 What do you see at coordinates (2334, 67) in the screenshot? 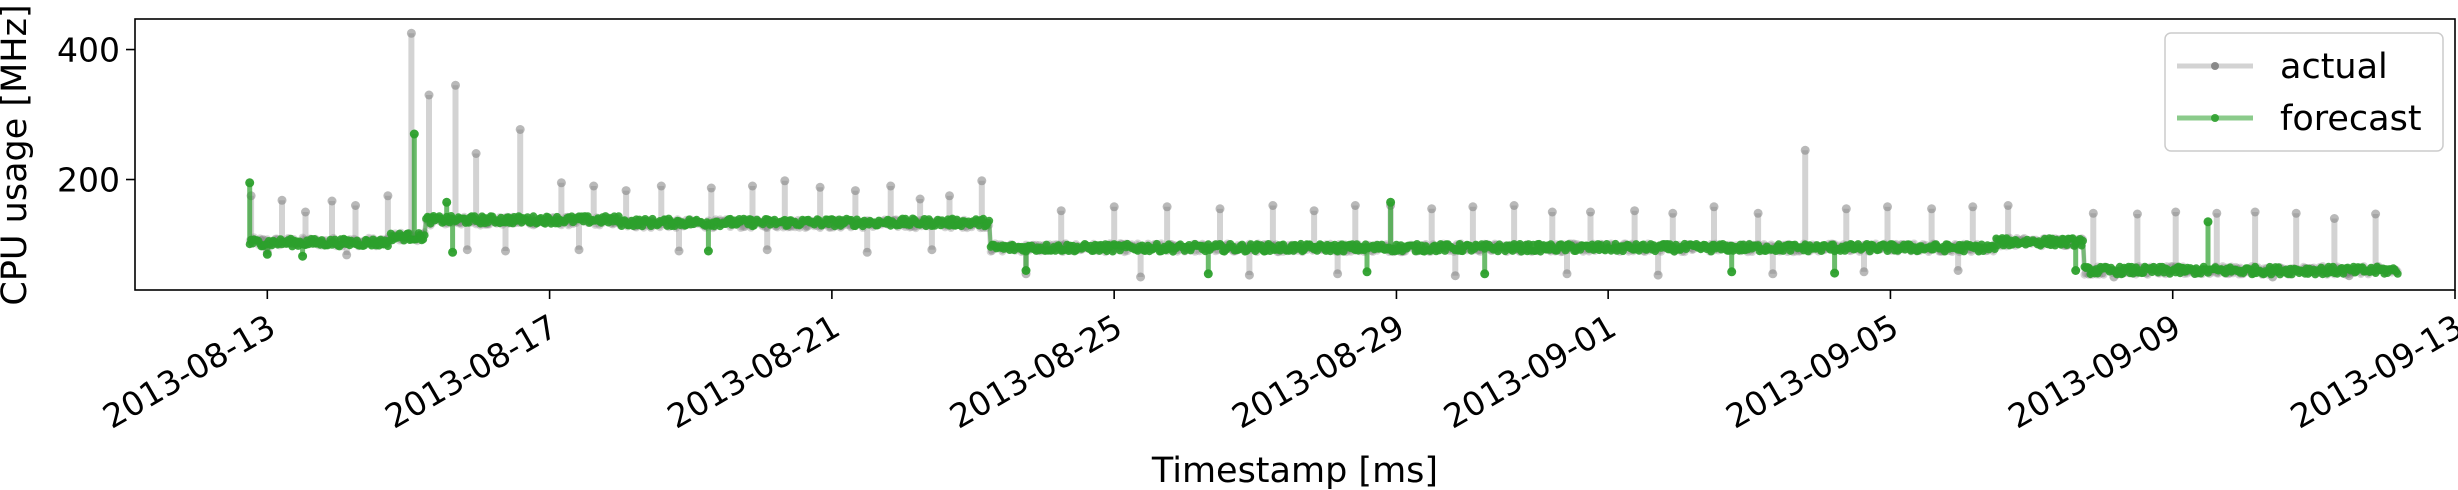
I see `legend-label: actual` at bounding box center [2334, 67].